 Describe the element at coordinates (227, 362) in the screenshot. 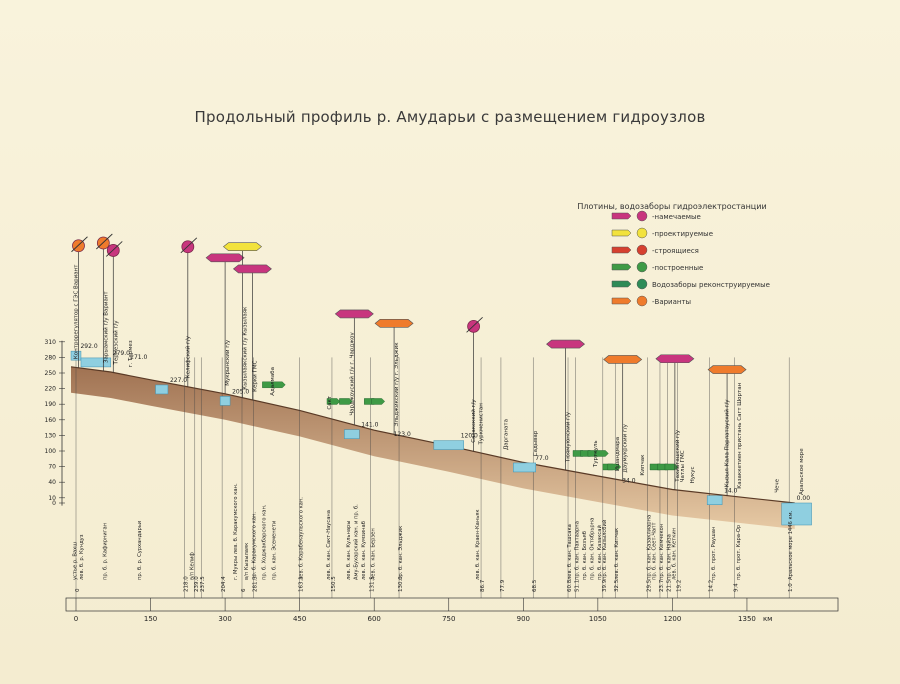

I see `location-label-top: Мукрынский г/у` at that location.